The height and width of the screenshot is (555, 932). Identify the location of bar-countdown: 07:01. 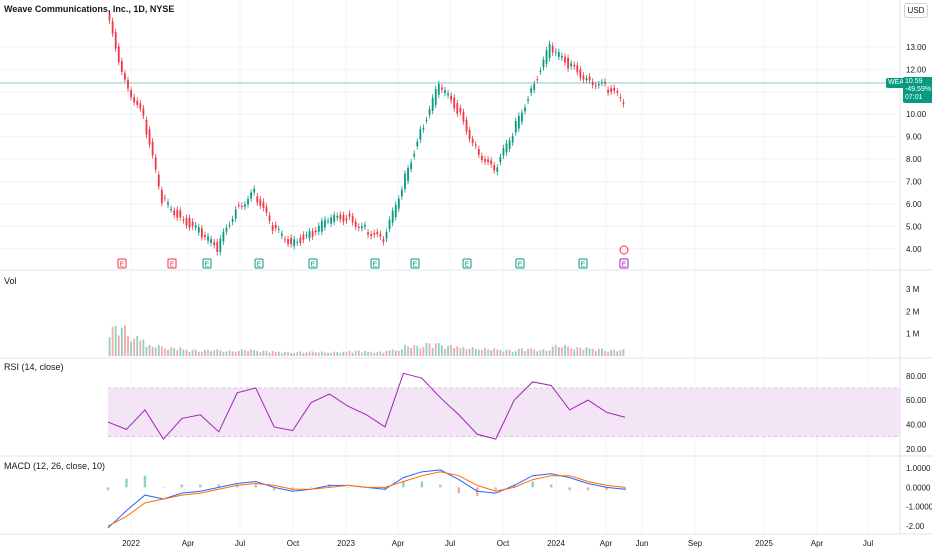
(914, 97).